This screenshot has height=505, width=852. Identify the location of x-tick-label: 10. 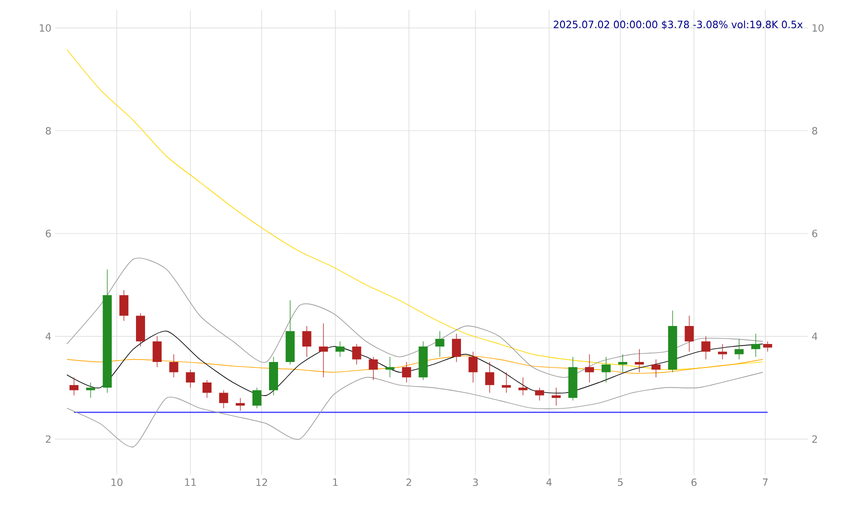
(117, 482).